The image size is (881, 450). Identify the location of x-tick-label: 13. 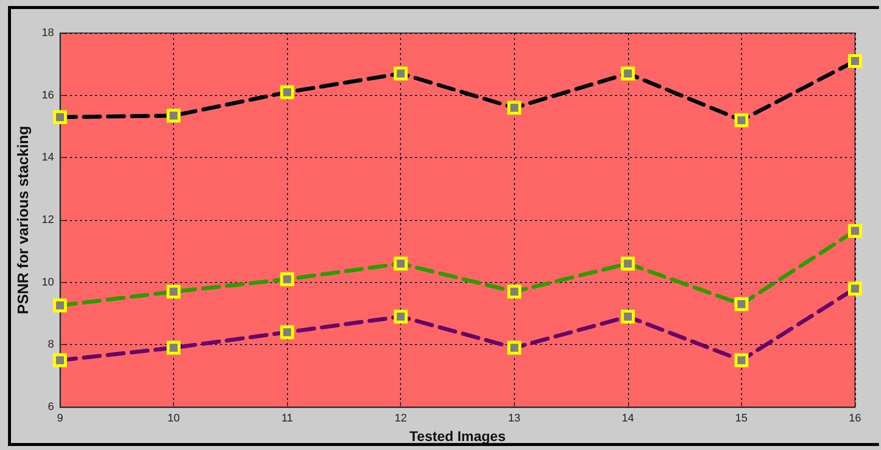
(514, 418).